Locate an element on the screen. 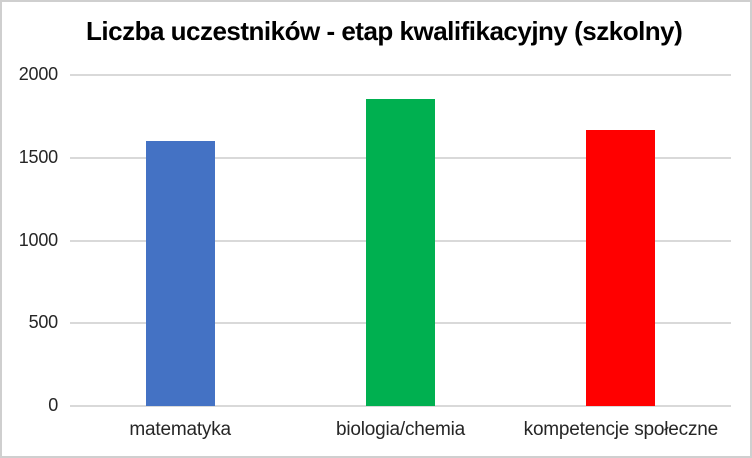  x-category-label: biologia/chemia is located at coordinates (400, 429).